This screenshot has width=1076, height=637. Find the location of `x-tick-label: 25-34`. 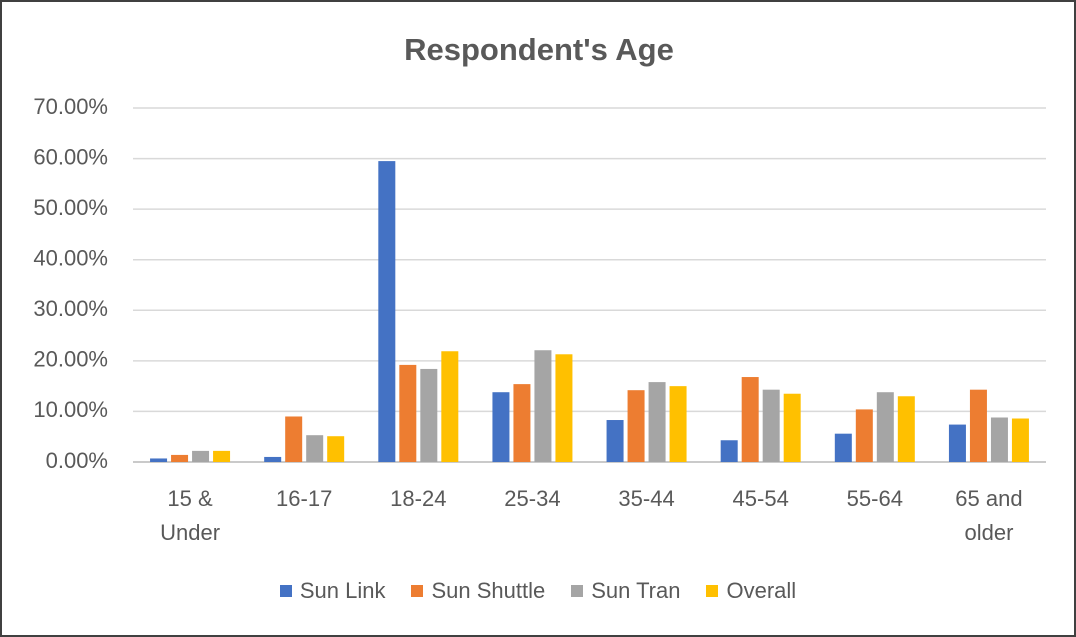

x-tick-label: 25-34 is located at coordinates (532, 498).